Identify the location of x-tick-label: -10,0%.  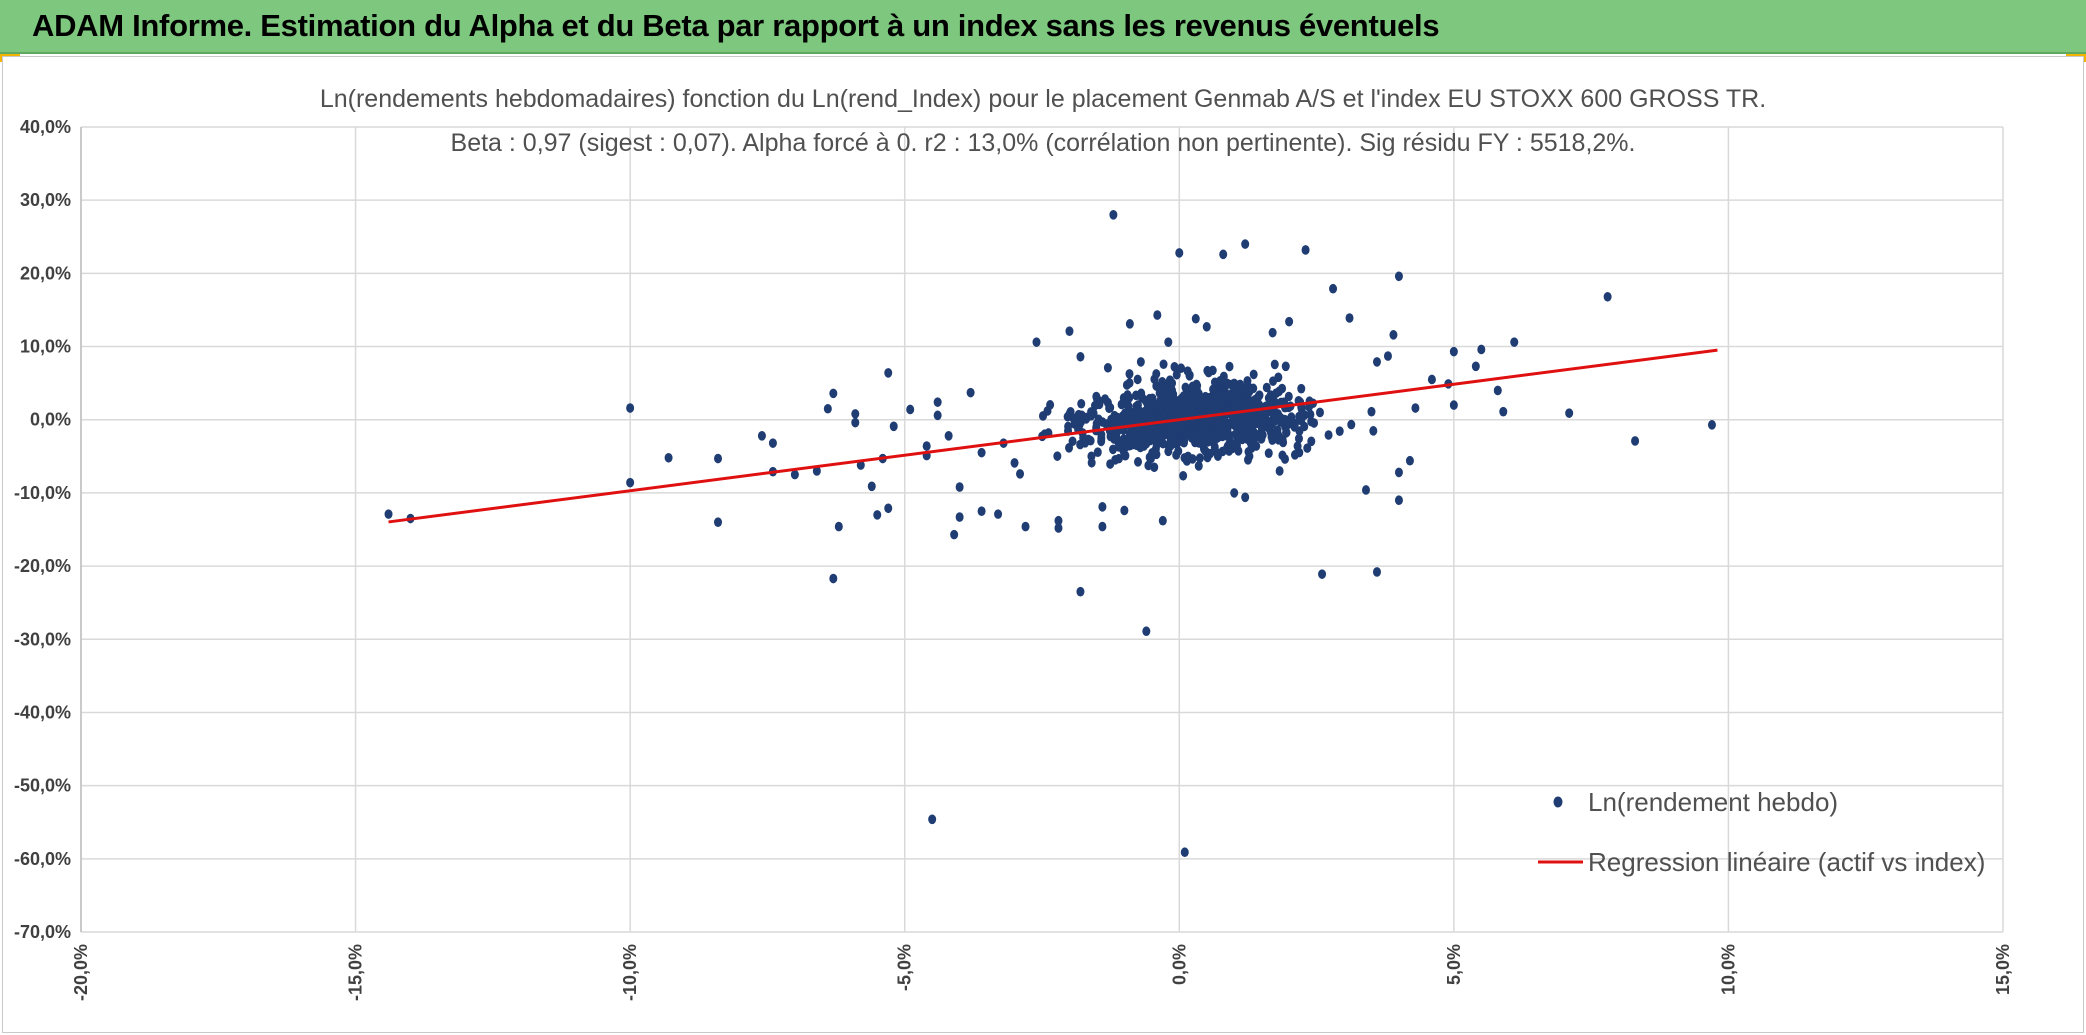
(630, 972).